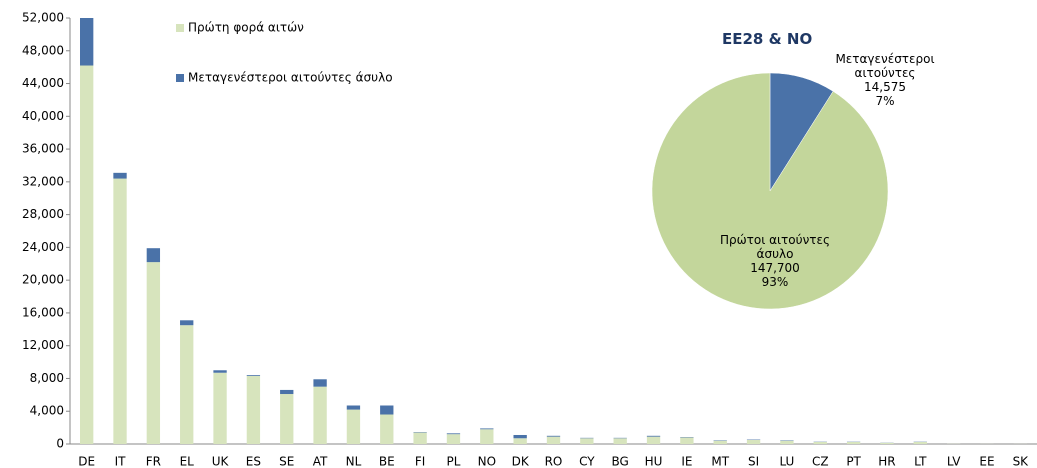 This screenshot has width=1037, height=468. I want to click on y-tick-label: 52,000, so click(43, 18).